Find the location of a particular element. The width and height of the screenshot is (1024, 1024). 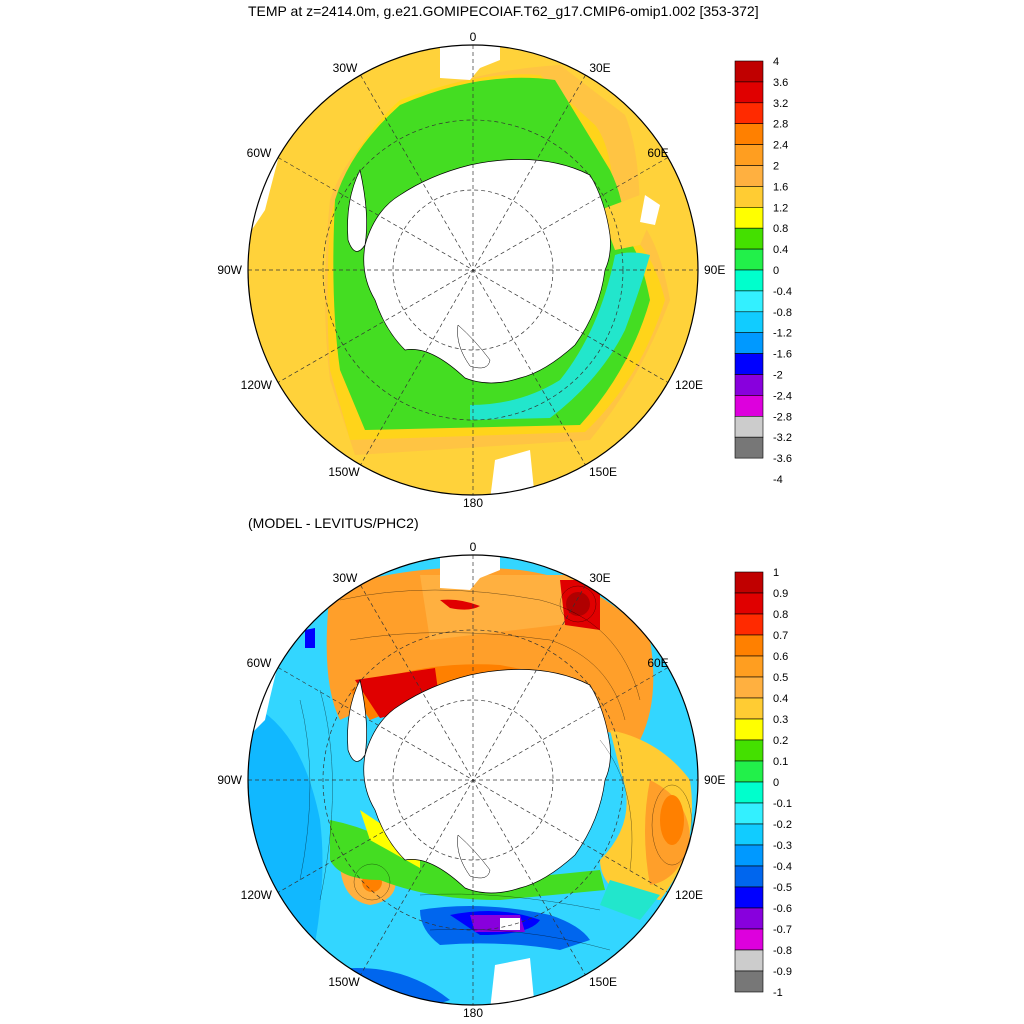

lon-label: 150E is located at coordinates (603, 472).